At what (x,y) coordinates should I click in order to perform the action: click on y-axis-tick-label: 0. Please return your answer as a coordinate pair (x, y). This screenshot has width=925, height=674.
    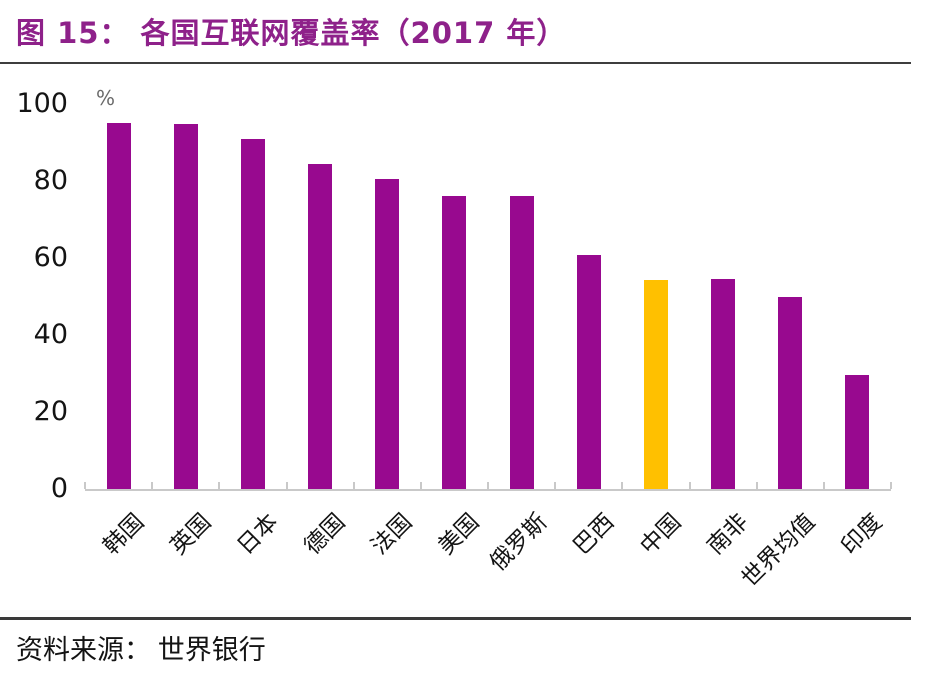
    Looking at the image, I should click on (59, 488).